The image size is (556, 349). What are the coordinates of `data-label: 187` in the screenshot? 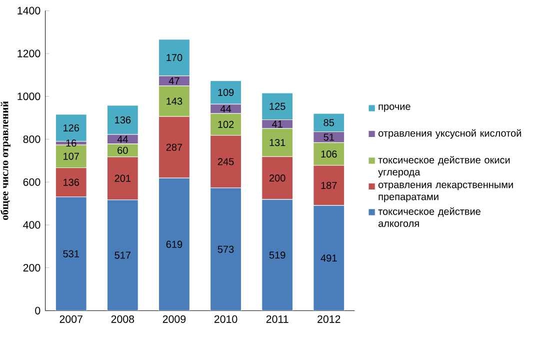 It's located at (329, 185).